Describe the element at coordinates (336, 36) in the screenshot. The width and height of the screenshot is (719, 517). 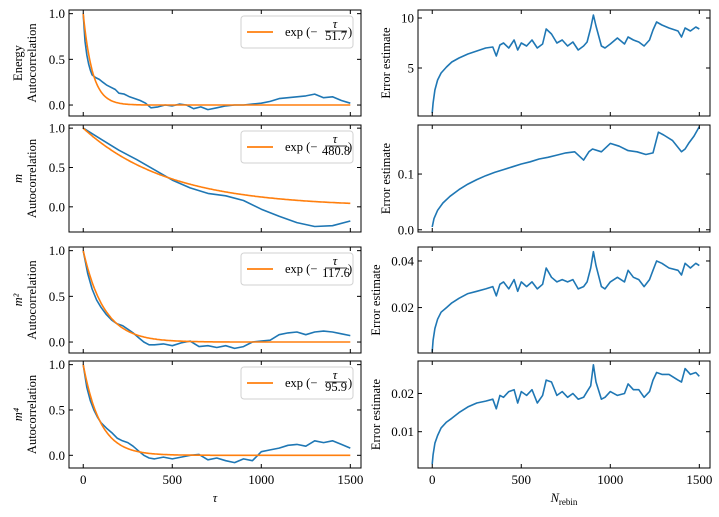
I see `legend-tau-value: 51.7` at that location.